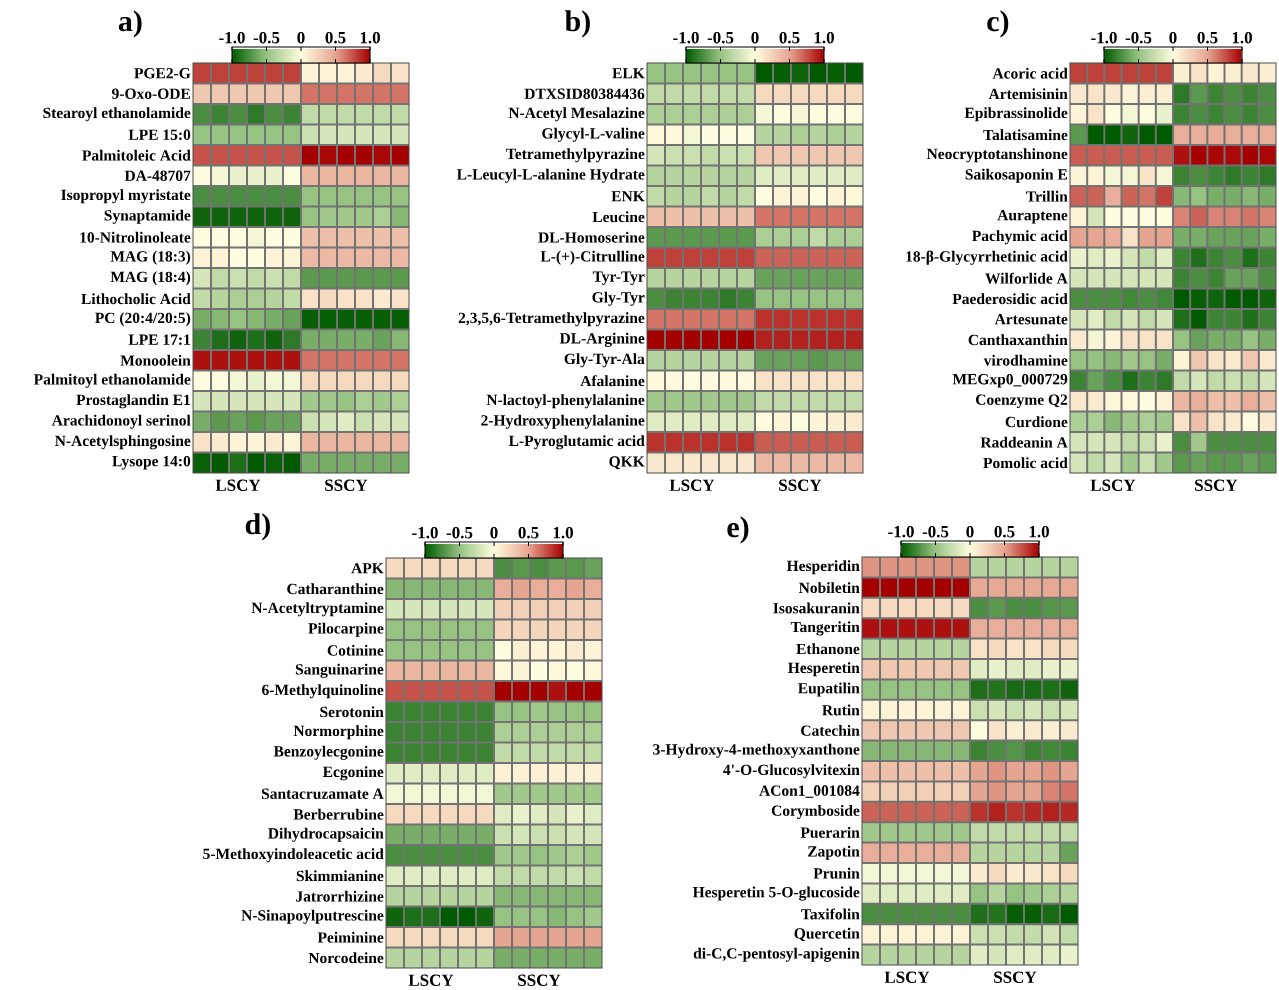 This screenshot has height=990, width=1279. What do you see at coordinates (338, 732) in the screenshot?
I see `y-tick-label: Normorphine` at bounding box center [338, 732].